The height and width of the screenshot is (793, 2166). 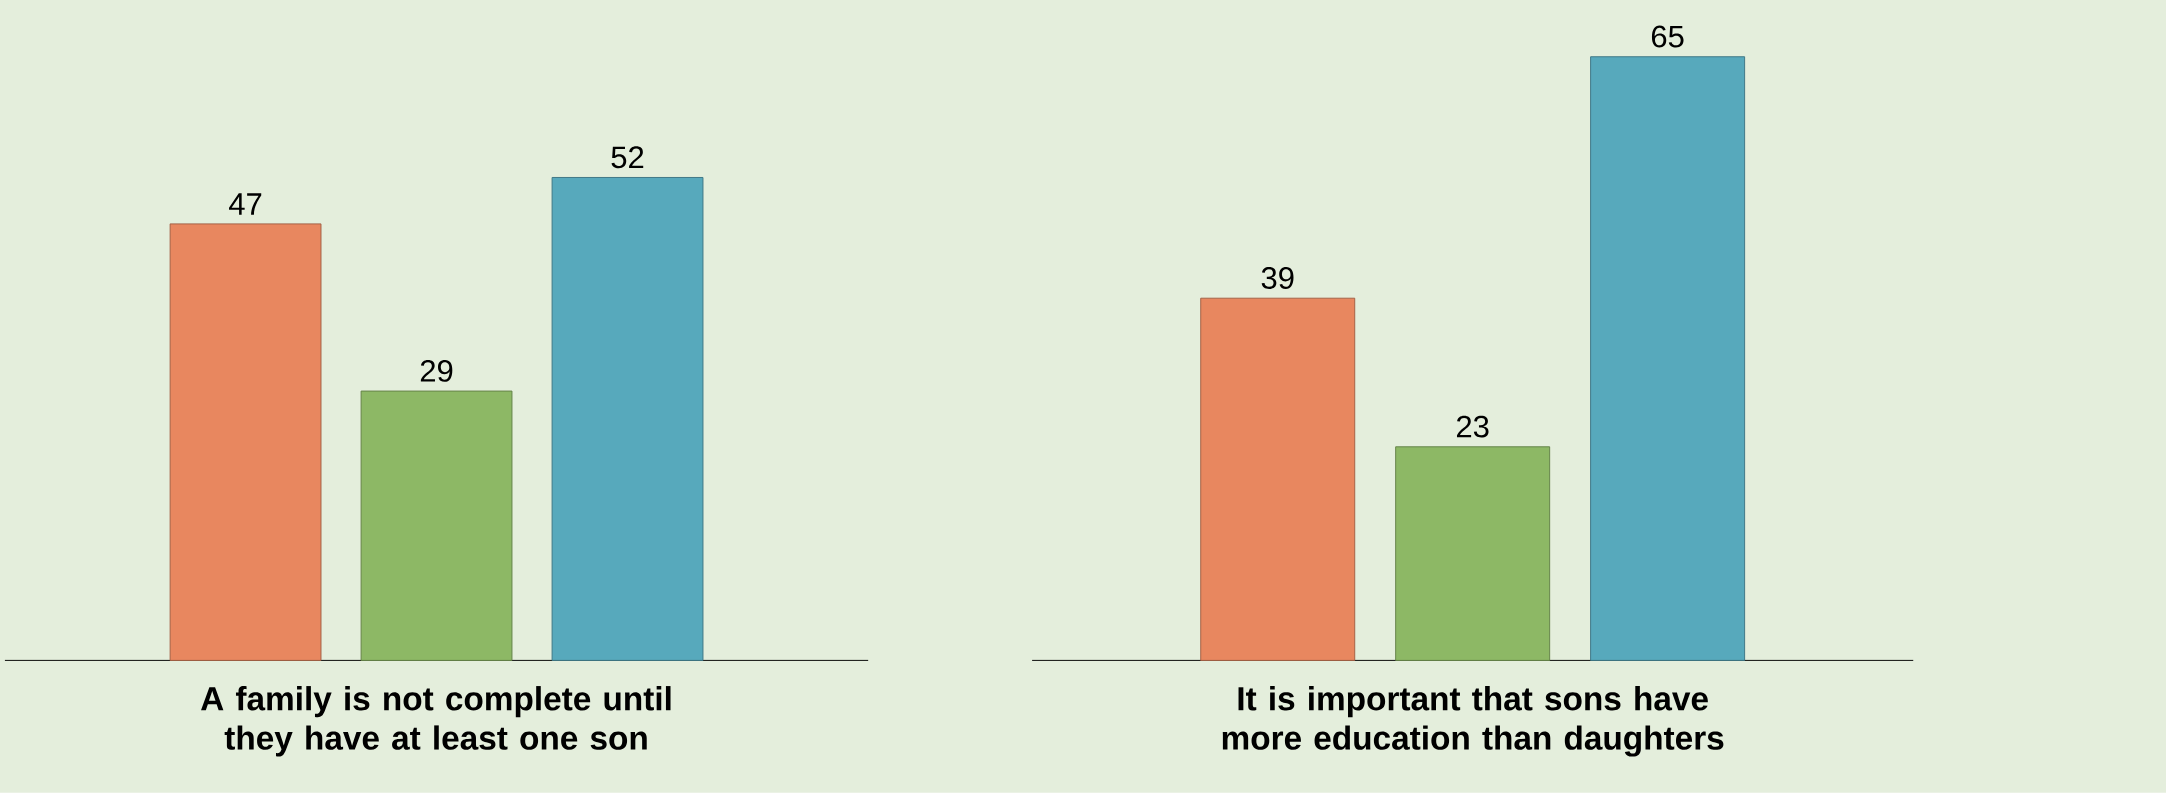 I want to click on x-axis-title: It is important that sons have more education than daughters, so click(x=1473, y=721).